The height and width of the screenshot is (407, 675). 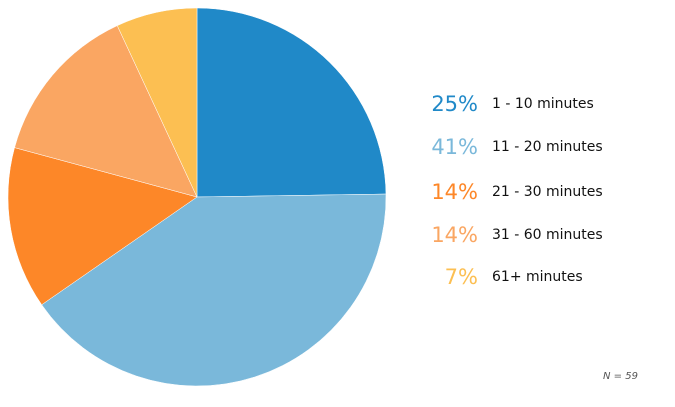 I want to click on legend-percent: 7%, so click(x=461, y=276).